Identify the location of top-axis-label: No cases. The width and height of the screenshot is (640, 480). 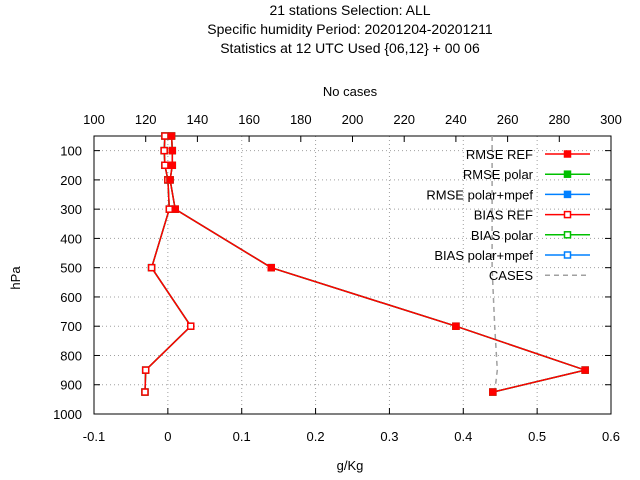
(350, 91).